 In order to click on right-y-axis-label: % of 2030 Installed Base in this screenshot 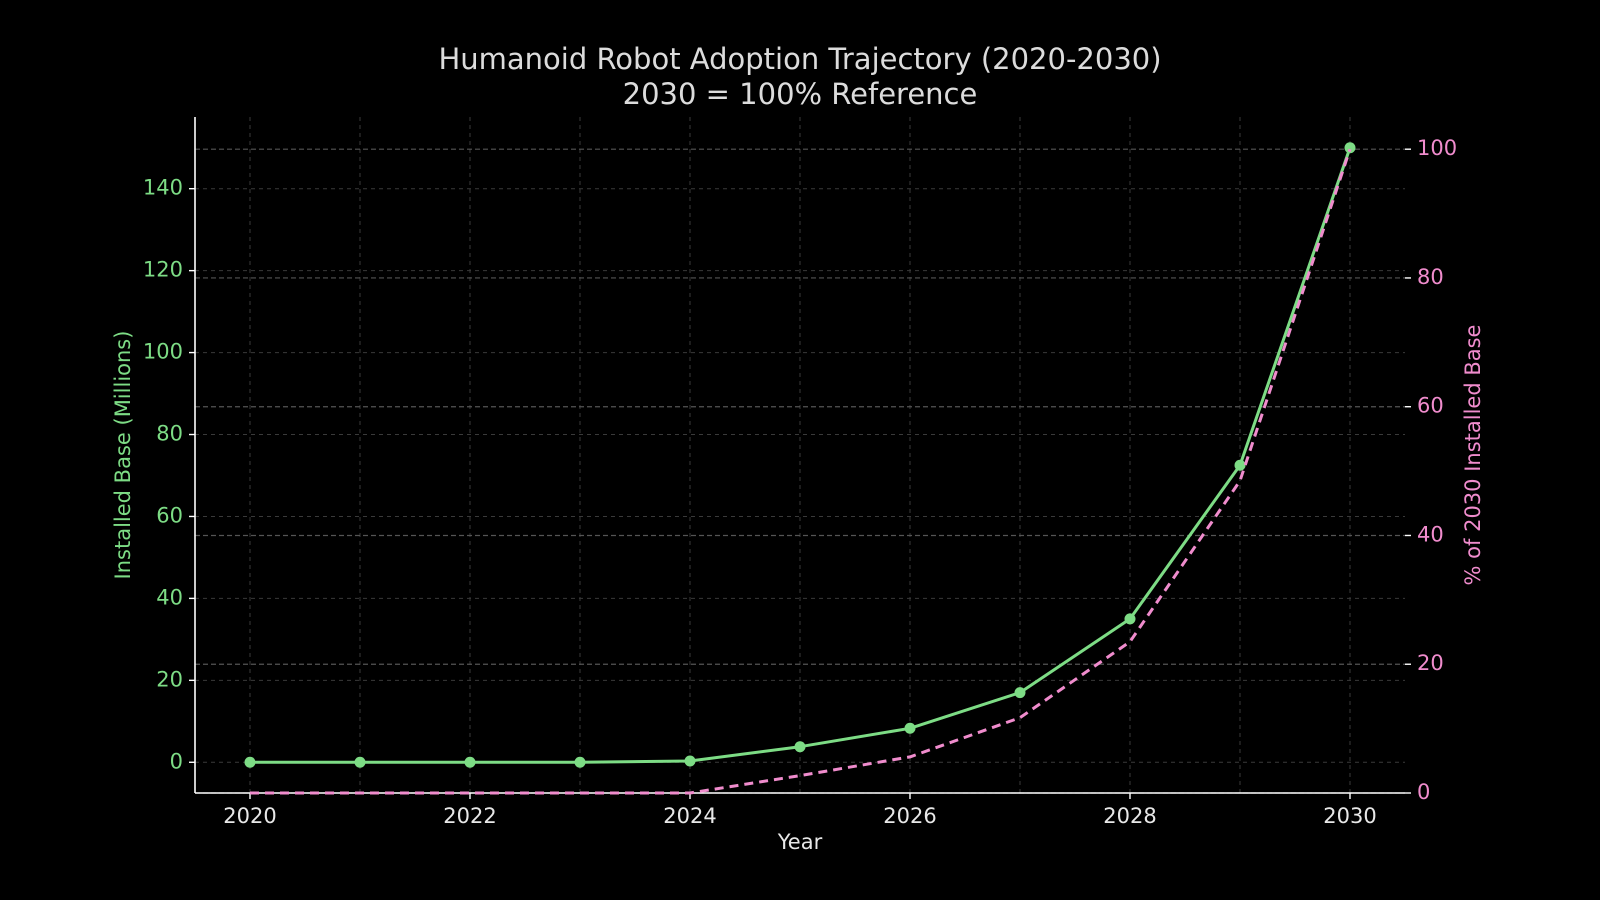, I will do `click(1473, 455)`.